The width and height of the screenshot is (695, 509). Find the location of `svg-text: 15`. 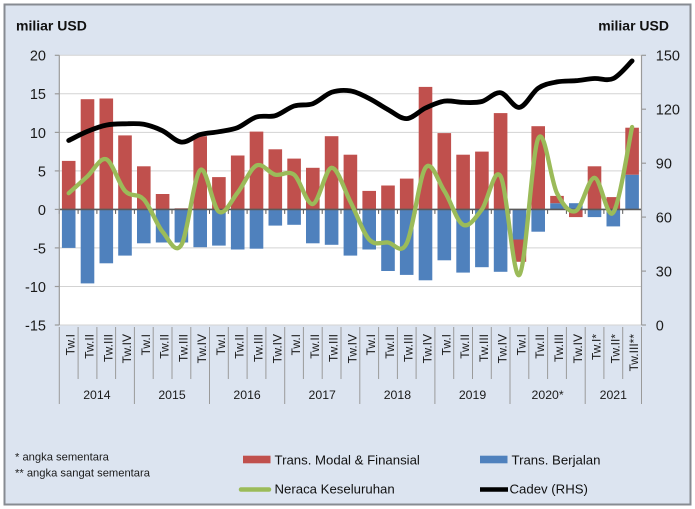

svg-text: 15 is located at coordinates (38, 95).